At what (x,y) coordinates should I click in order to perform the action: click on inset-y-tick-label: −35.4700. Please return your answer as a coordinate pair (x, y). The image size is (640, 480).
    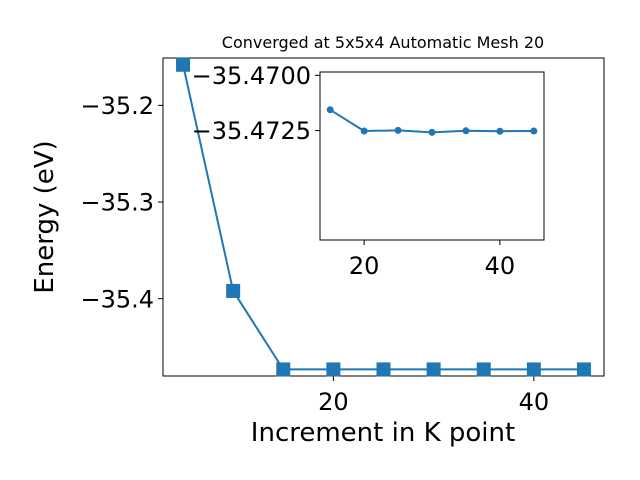
    Looking at the image, I should click on (251, 76).